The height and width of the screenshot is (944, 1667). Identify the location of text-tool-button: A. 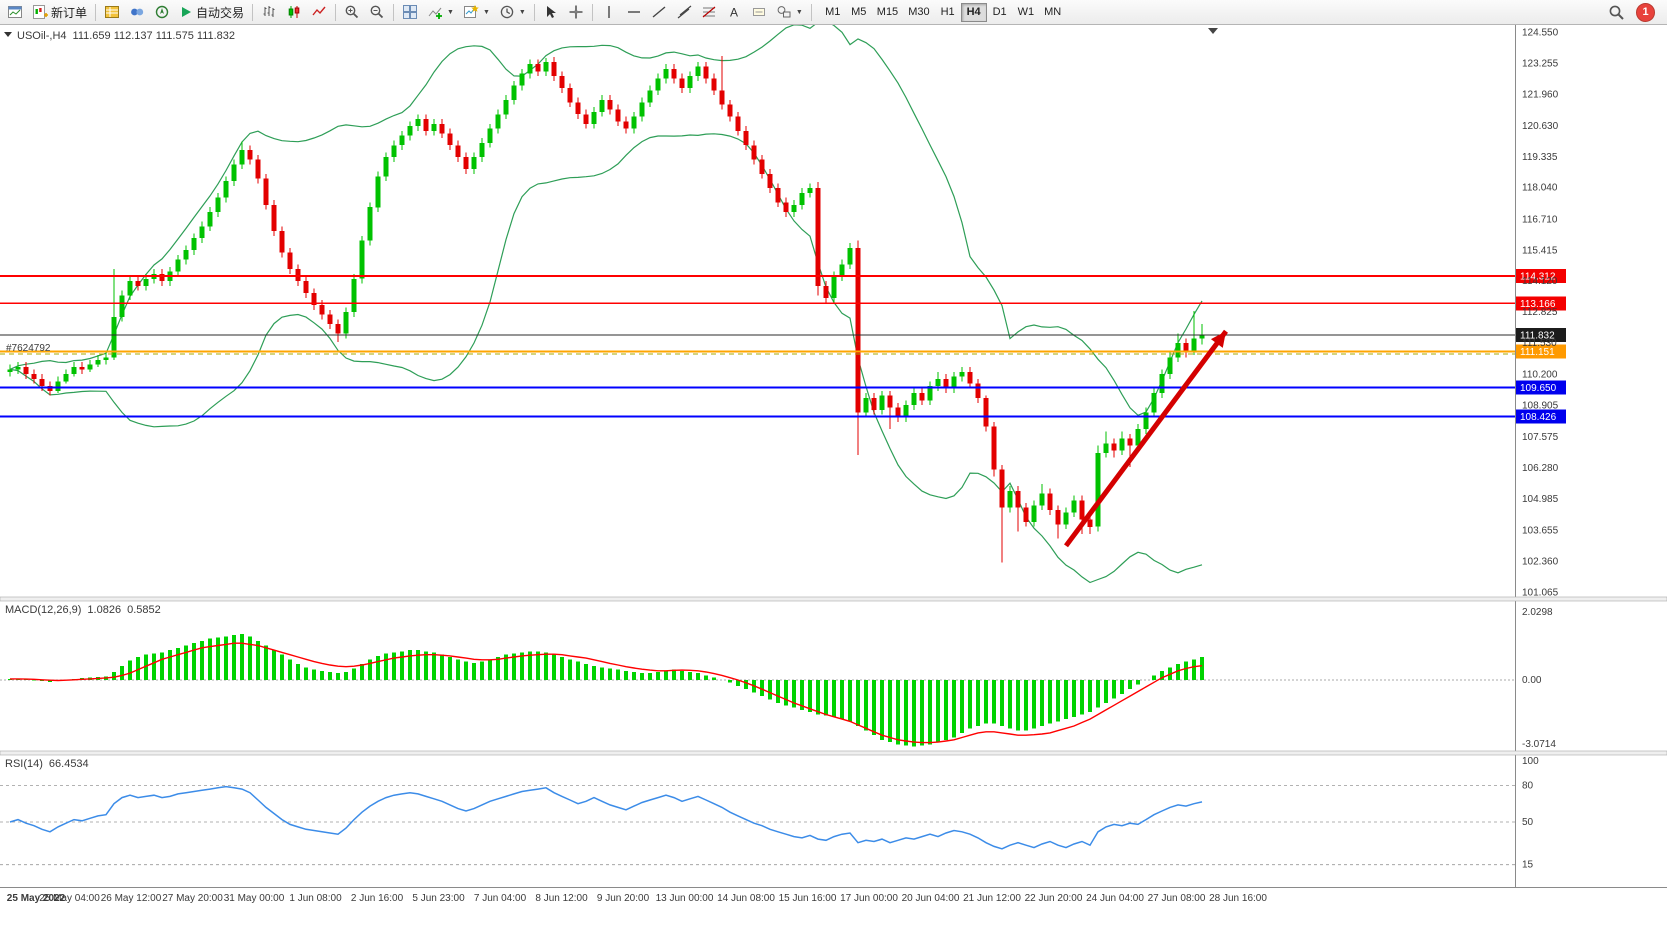
(734, 12).